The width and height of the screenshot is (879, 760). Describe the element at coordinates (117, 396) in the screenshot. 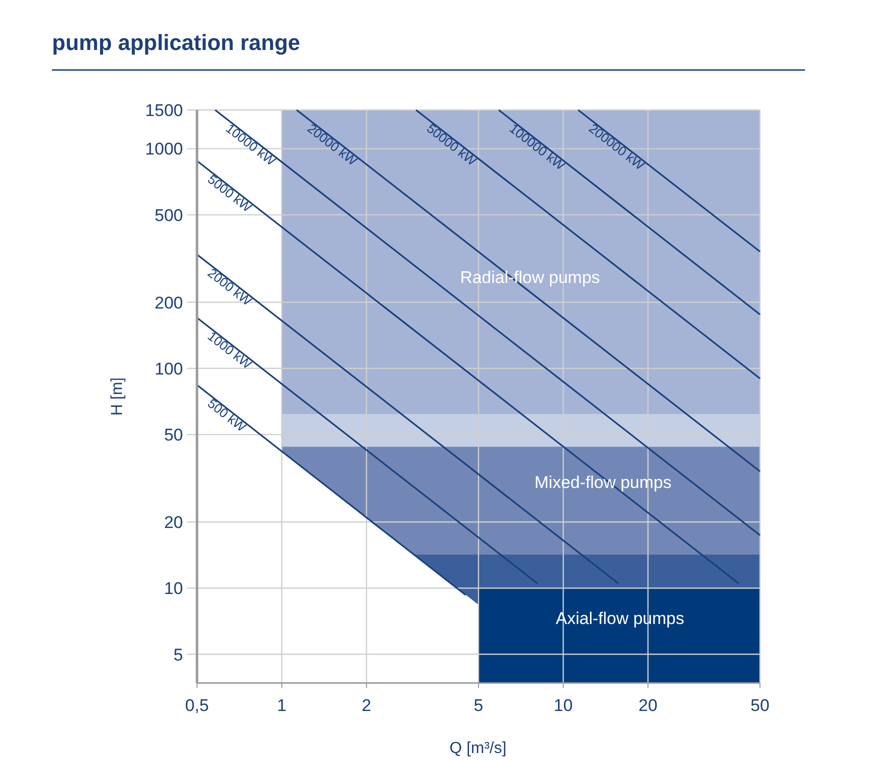

I see `y-axis-title: H [m]` at that location.